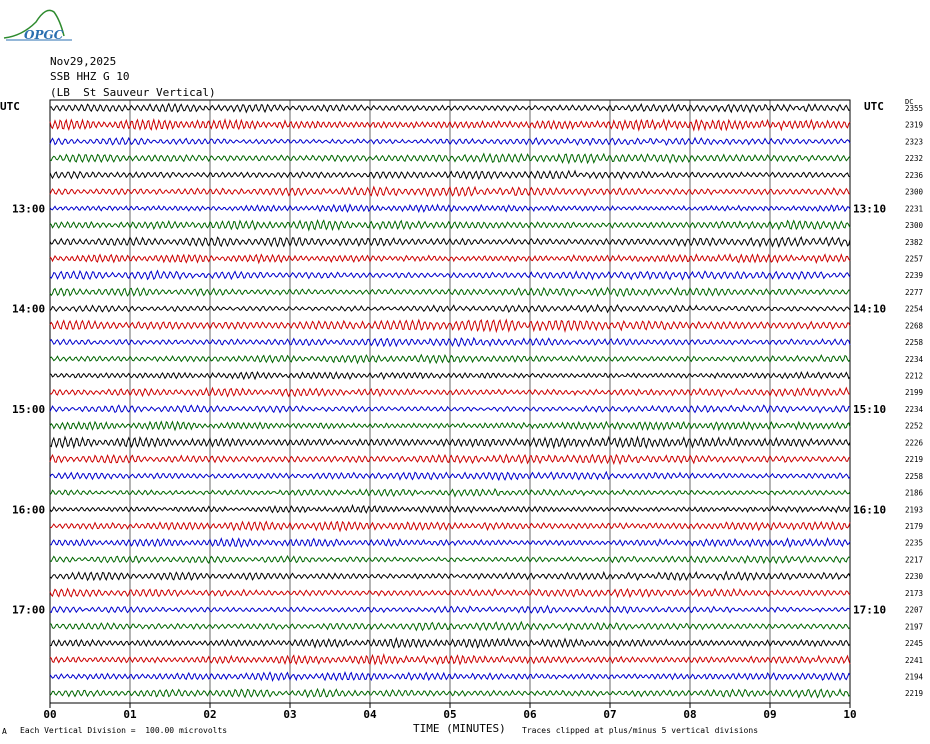  What do you see at coordinates (869, 309) in the screenshot?
I see `time-label-right: 14:10` at bounding box center [869, 309].